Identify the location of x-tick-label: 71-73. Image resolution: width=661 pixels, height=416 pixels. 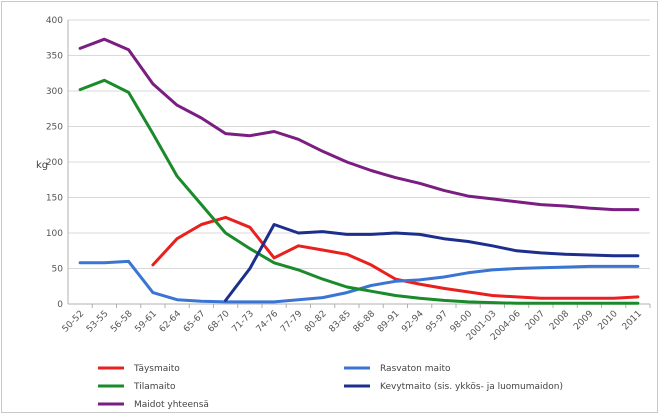
(243, 322).